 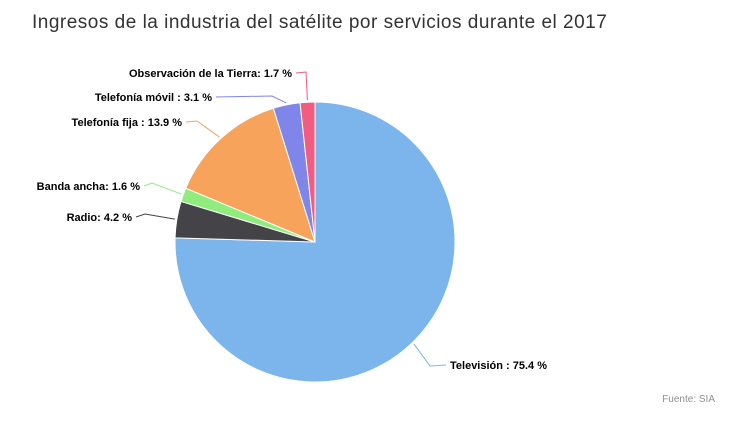 What do you see at coordinates (210, 74) in the screenshot?
I see `data-label: Observación de la Tierra: 1.7 %` at bounding box center [210, 74].